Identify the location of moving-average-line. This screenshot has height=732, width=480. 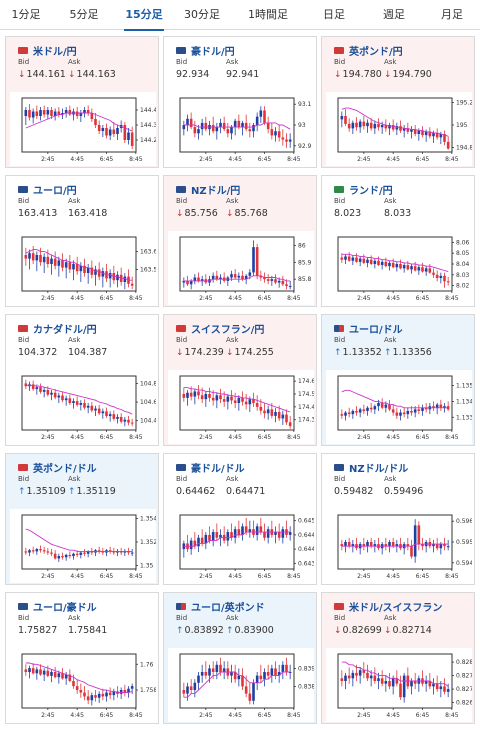
(79, 399).